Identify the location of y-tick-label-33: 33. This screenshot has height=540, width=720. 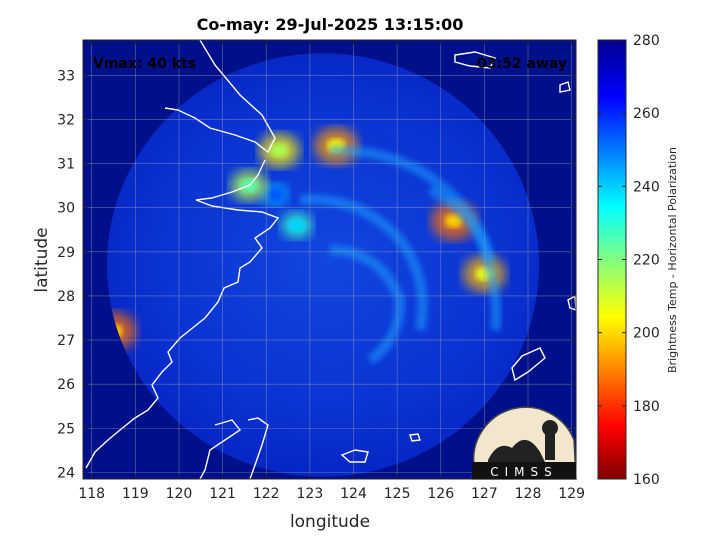
(66, 76).